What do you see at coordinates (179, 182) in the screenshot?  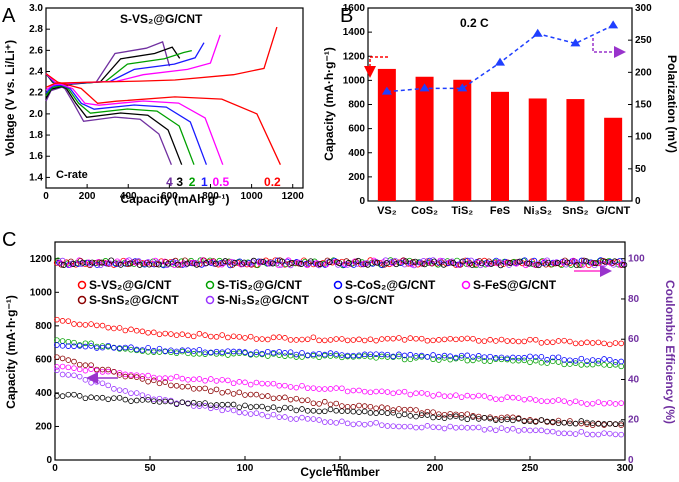 I see `panel-a-series-label: 3` at bounding box center [179, 182].